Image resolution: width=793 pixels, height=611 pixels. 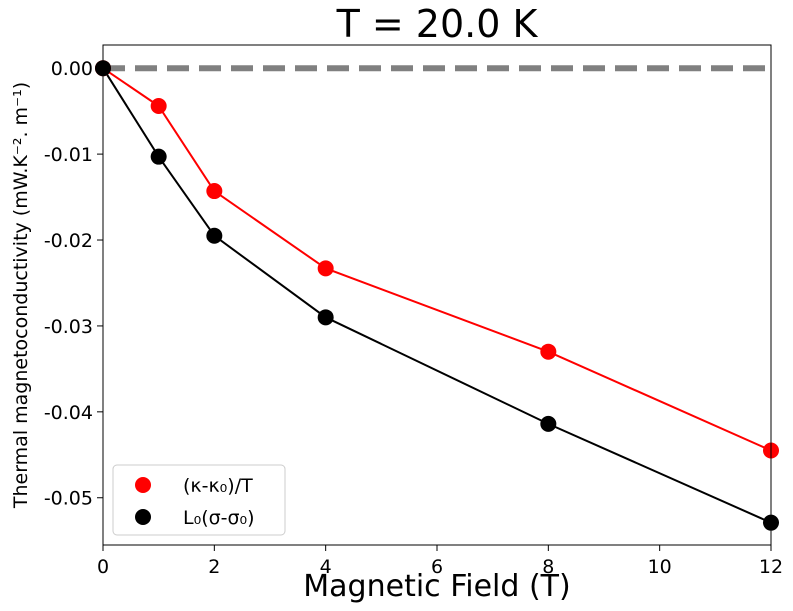 What do you see at coordinates (436, 586) in the screenshot?
I see `x-axis-label: Magnetic Field (T)` at bounding box center [436, 586].